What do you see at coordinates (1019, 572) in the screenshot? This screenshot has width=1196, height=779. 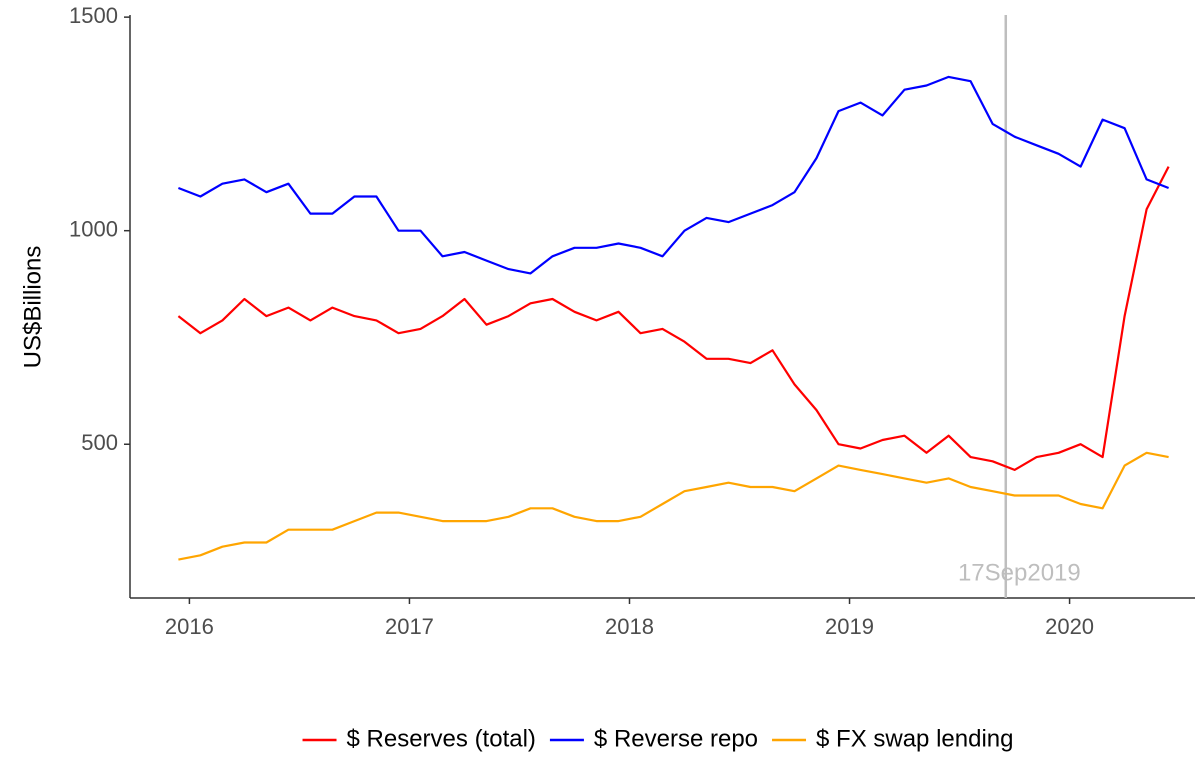 I see `annotation-label: 17Sep2019` at bounding box center [1019, 572].